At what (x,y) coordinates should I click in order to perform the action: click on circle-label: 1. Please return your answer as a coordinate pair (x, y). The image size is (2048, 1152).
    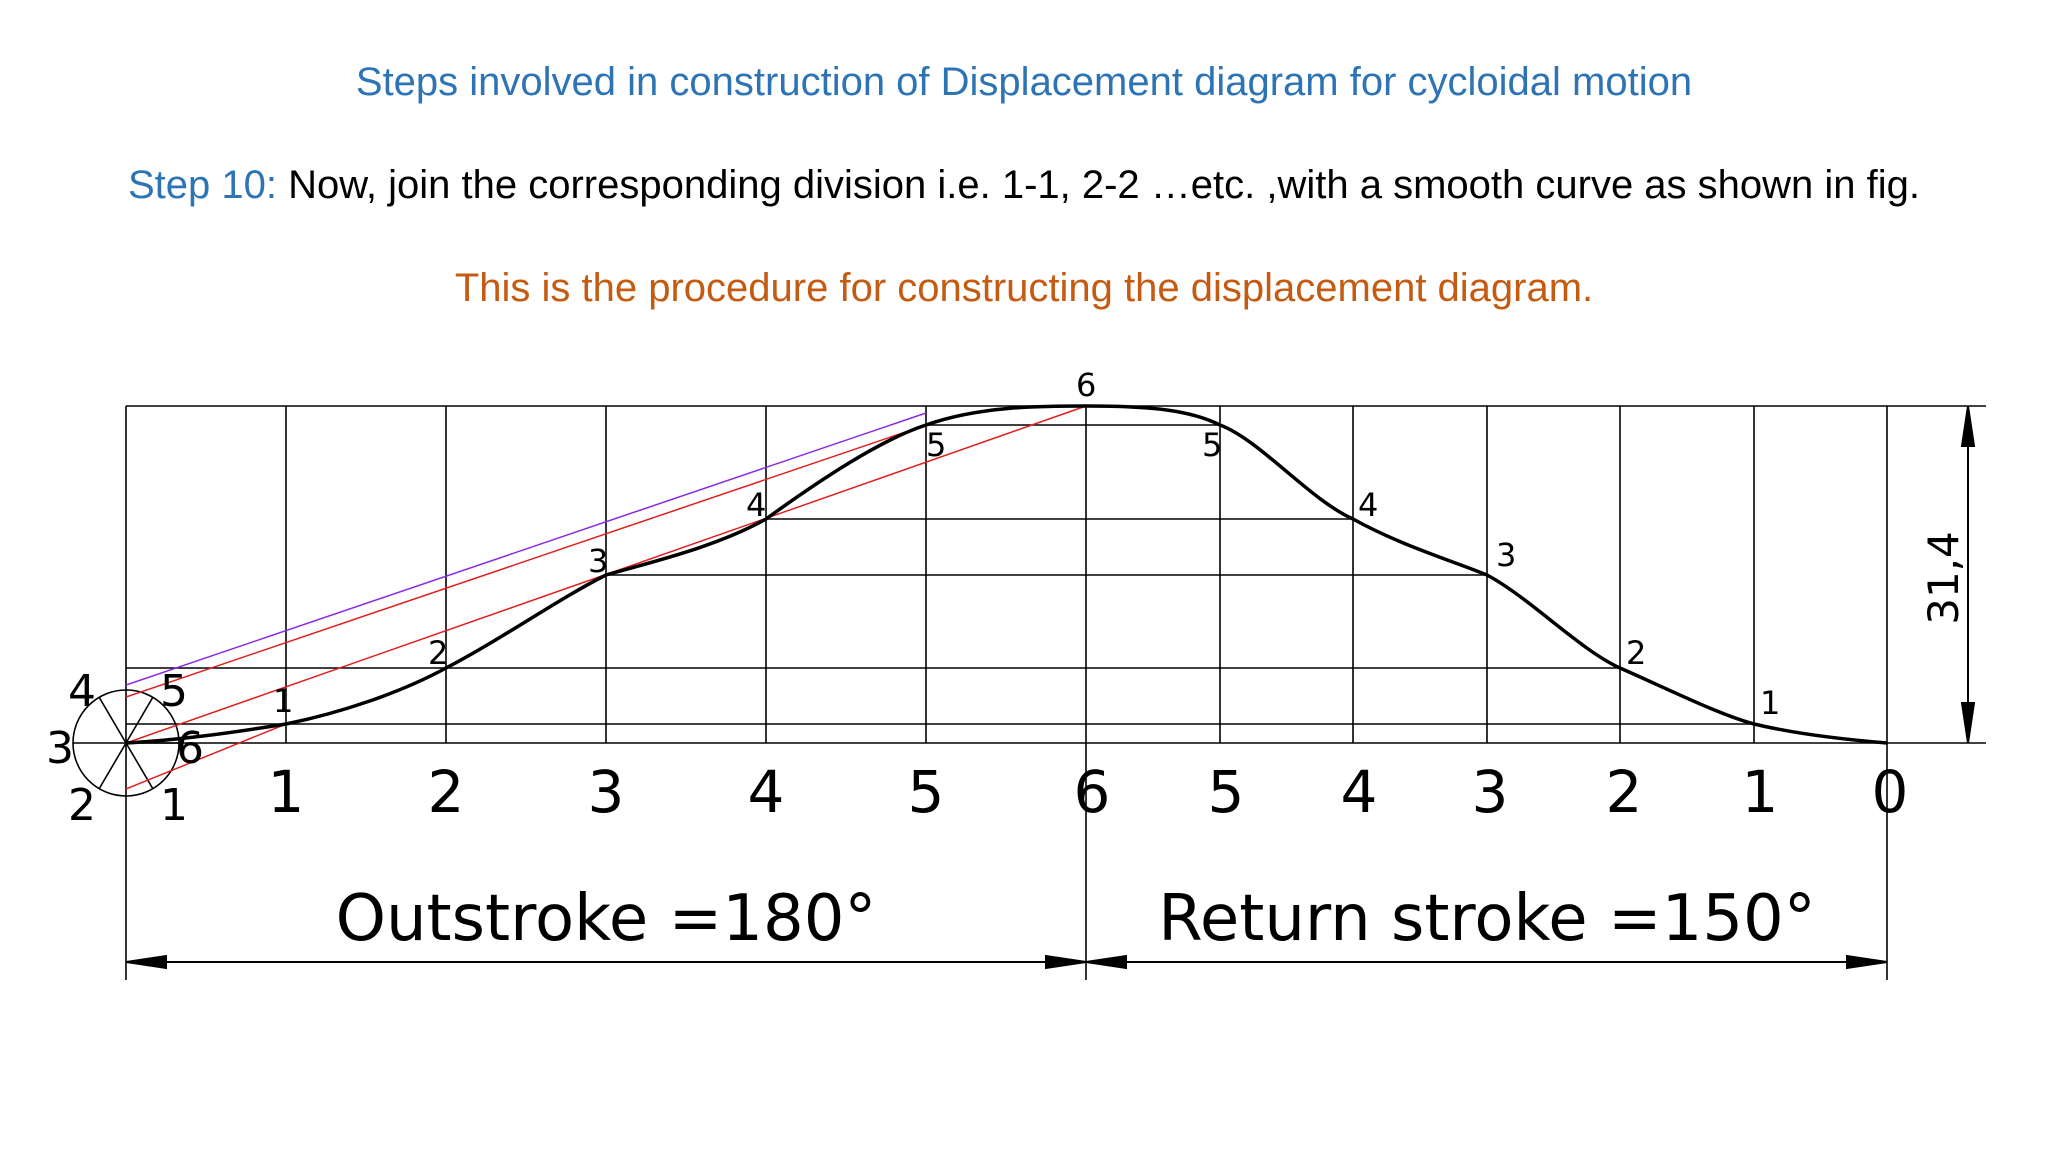
    Looking at the image, I should click on (174, 805).